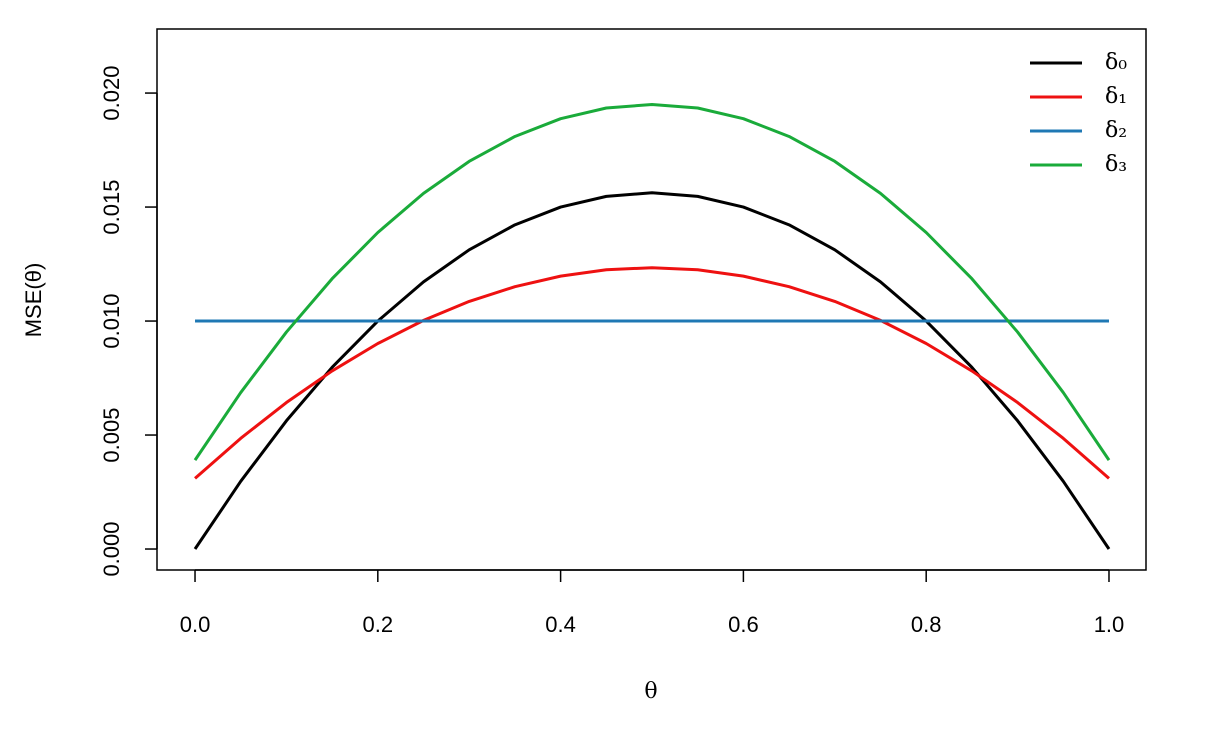  What do you see at coordinates (378, 624) in the screenshot?
I see `x-tick-label: 0.2` at bounding box center [378, 624].